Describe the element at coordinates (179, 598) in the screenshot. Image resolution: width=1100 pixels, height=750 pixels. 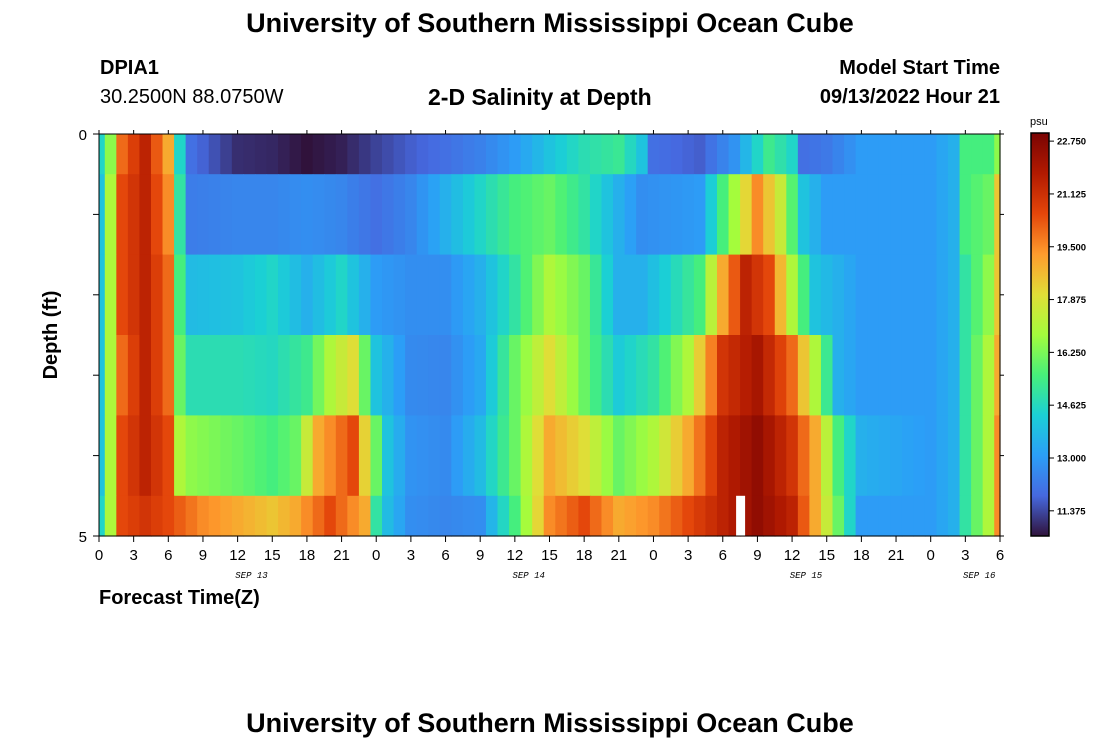
I see `x-axis-title: Forecast Time(Z)` at that location.